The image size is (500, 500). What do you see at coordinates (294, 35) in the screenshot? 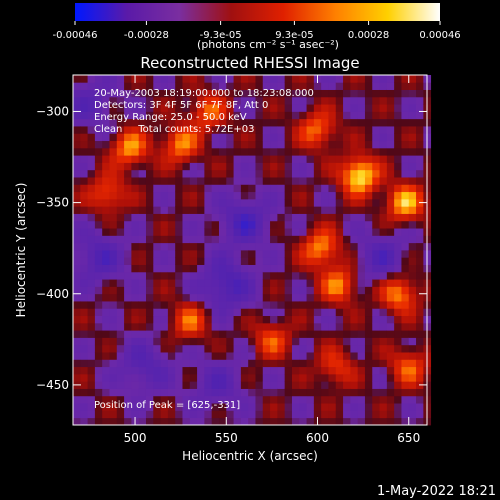
I see `colorbar-tick-label: 9.3e-05` at bounding box center [294, 35].